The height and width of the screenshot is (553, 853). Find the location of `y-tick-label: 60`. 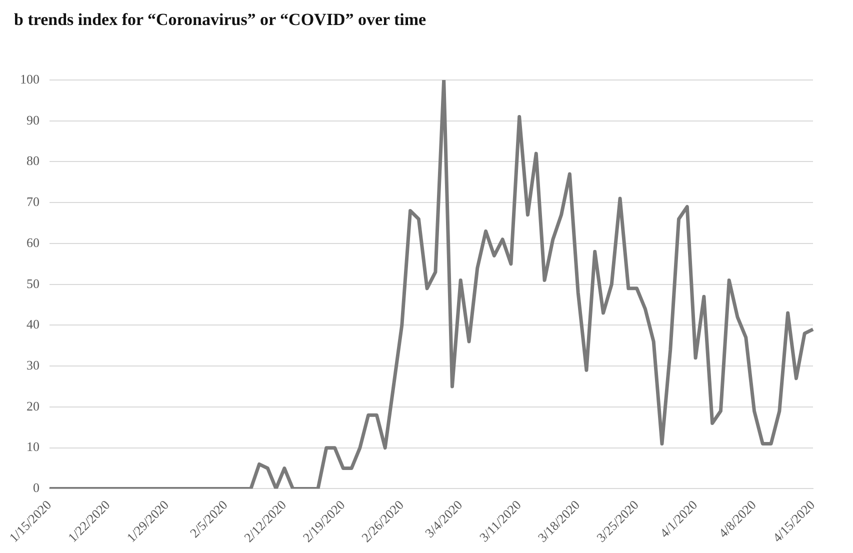

y-tick-label: 60 is located at coordinates (33, 242).